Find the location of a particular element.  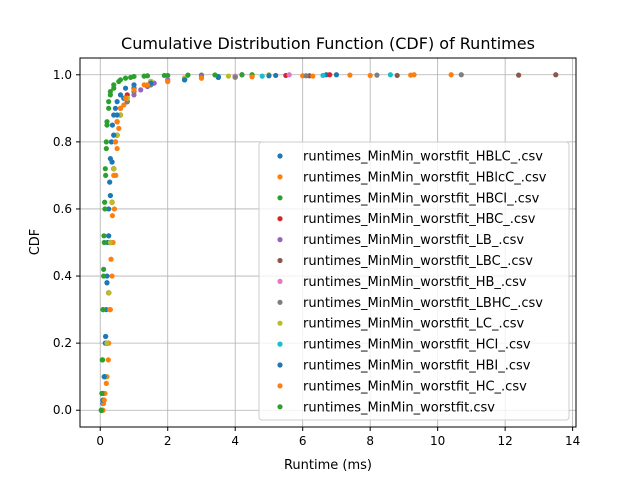

legend-label: runtimes_MinMin_worstfit_LBC_.csv is located at coordinates (418, 261).